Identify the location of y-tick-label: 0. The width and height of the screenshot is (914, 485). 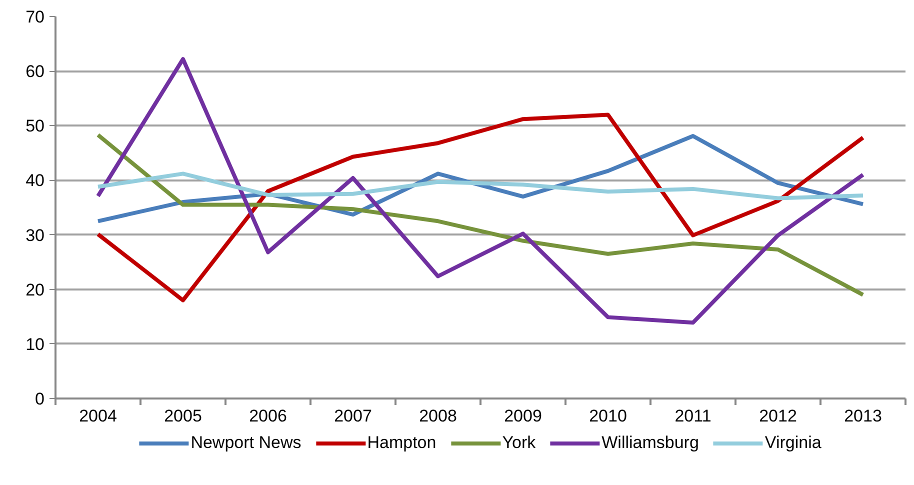
(40, 399).